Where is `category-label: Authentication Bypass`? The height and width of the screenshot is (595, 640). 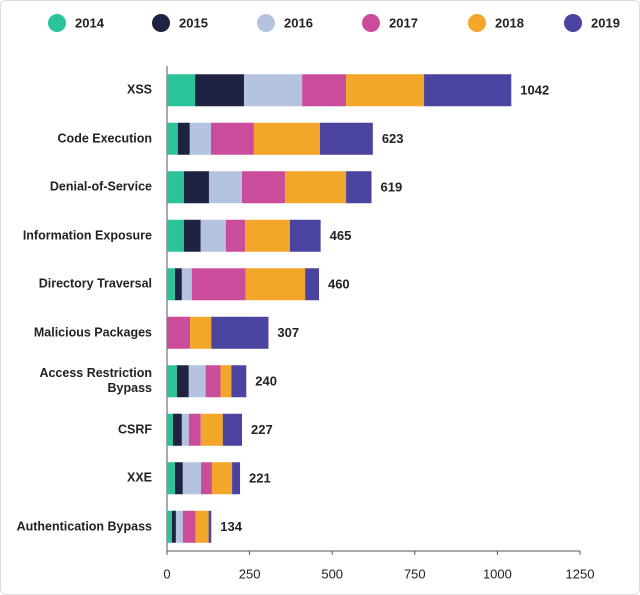
category-label: Authentication Bypass is located at coordinates (84, 526).